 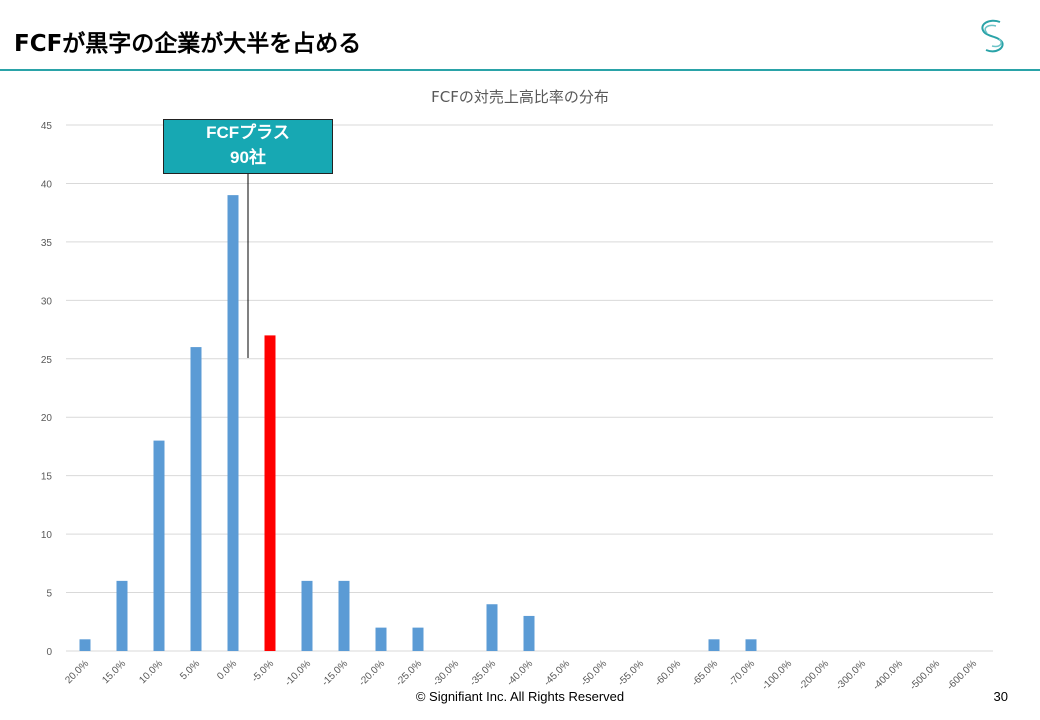 I want to click on x-tick-label: -10.0%, so click(x=298, y=673).